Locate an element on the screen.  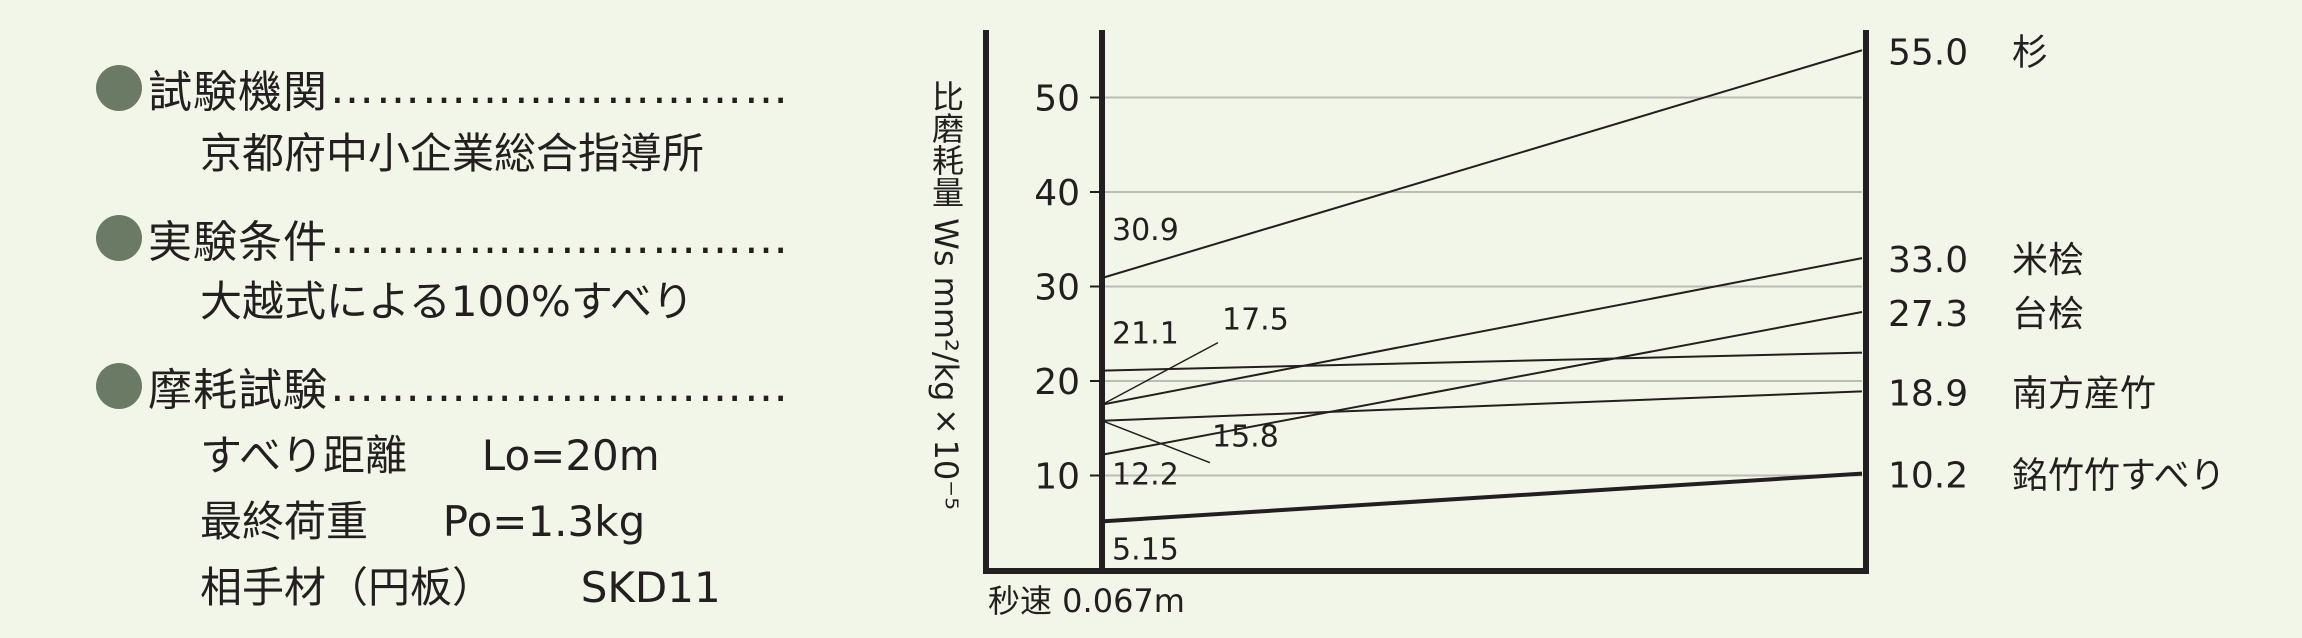
detail-line: 京都府中小企業総合指導所 is located at coordinates (452, 154).